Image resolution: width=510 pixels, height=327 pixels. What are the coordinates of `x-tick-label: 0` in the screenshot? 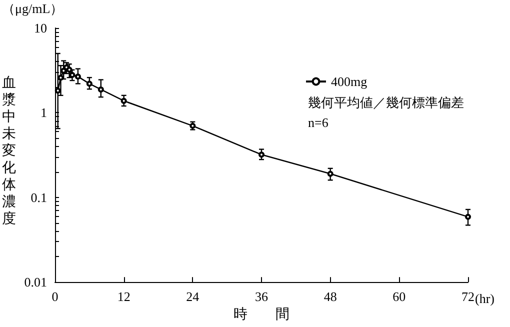 It's located at (55, 296).